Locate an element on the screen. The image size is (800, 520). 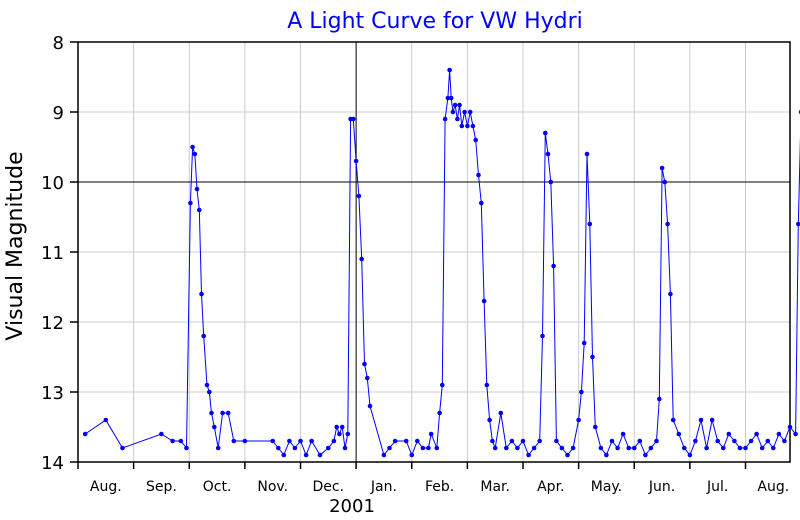
x-tick-label: Apr. is located at coordinates (550, 487).